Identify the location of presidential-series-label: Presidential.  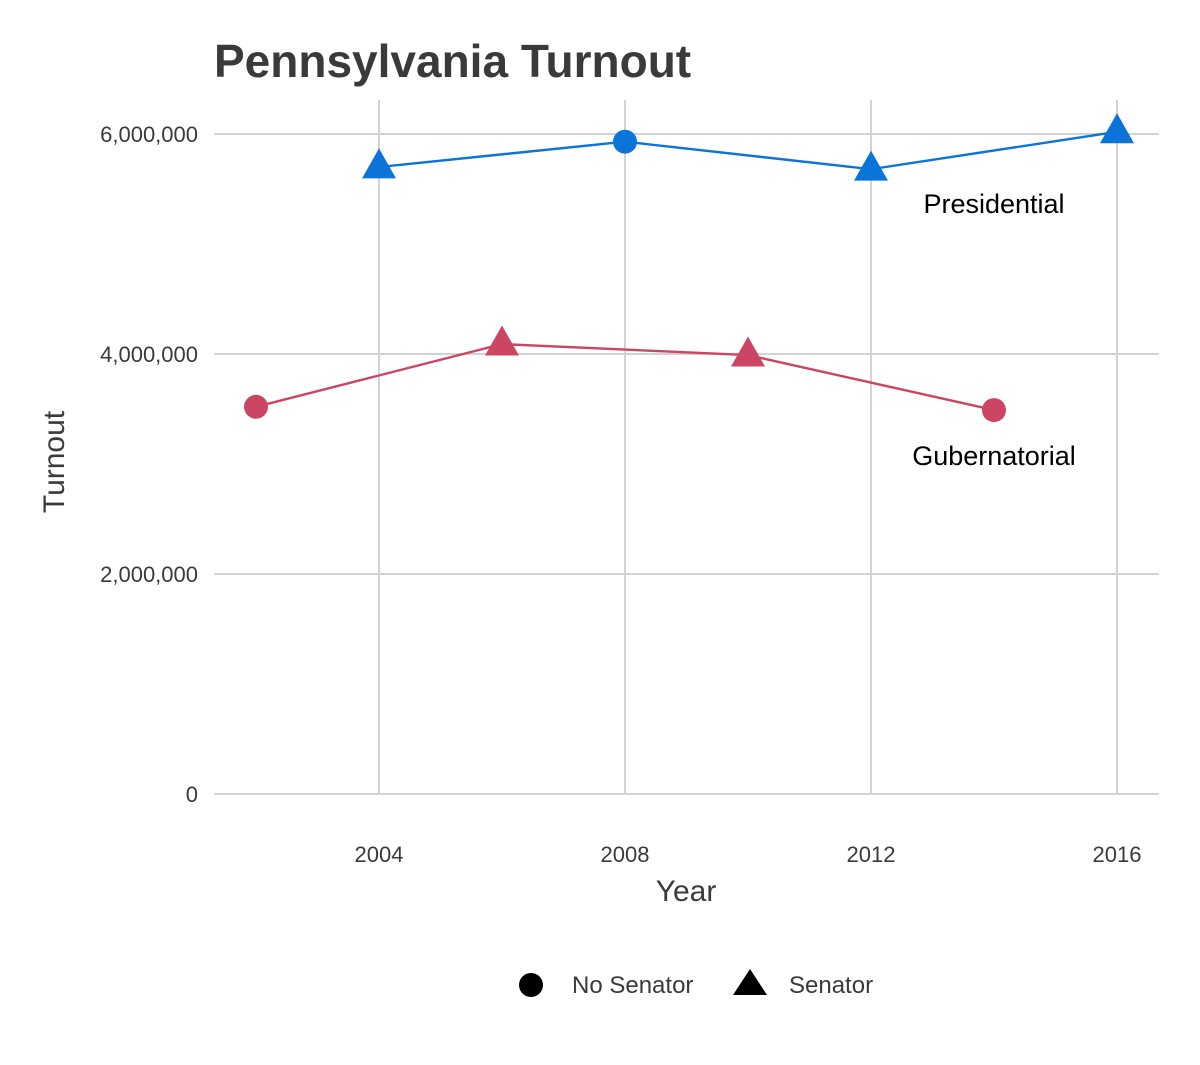
(993, 204).